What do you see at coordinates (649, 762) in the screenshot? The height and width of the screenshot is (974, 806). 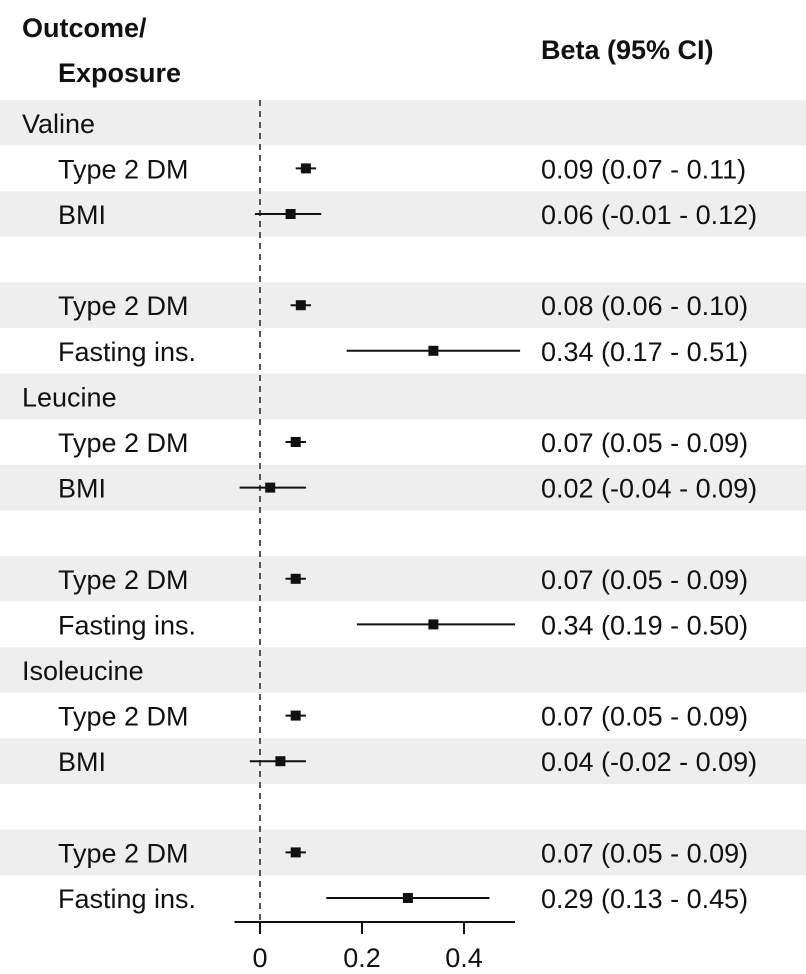 I see `beta-ci-value: 0.04 (-0.02 - 0.09)` at bounding box center [649, 762].